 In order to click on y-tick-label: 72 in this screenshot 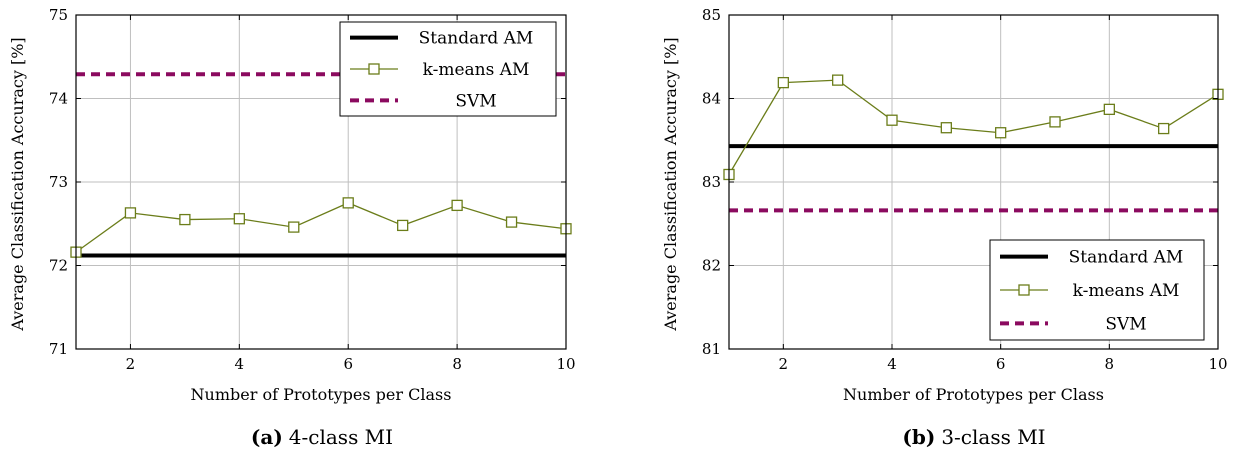, I will do `click(58, 266)`.